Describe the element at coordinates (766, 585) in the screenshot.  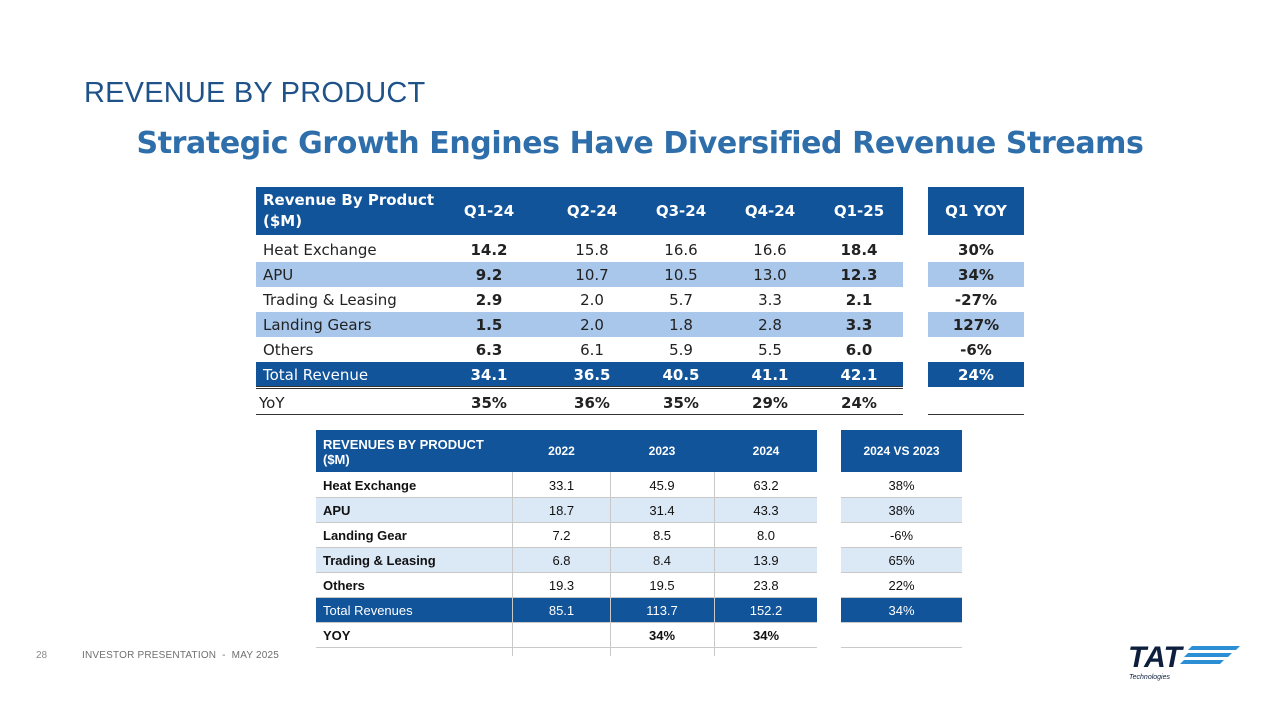
I see `table-cell: 23.8` at that location.